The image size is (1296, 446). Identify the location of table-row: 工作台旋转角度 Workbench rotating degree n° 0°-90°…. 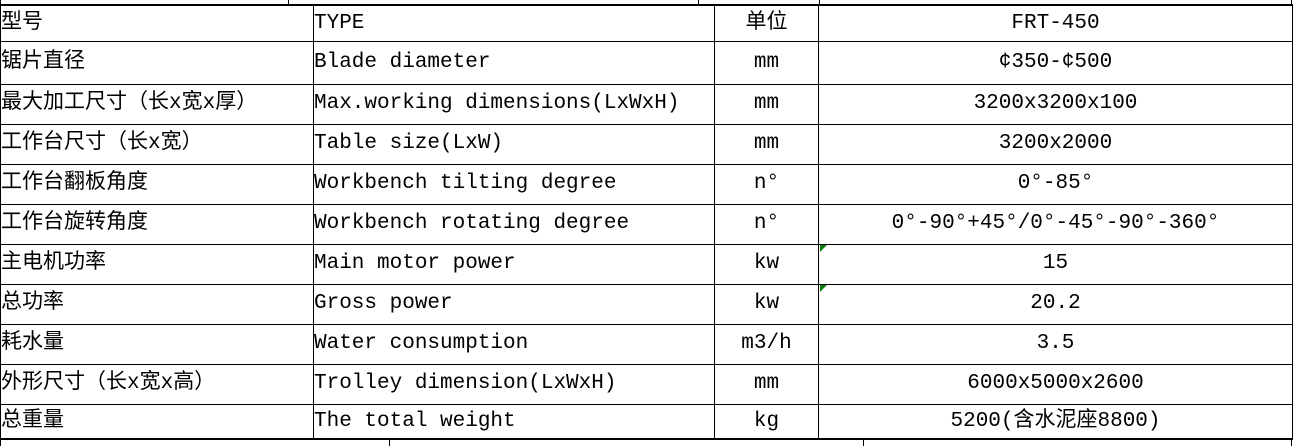
(646, 224).